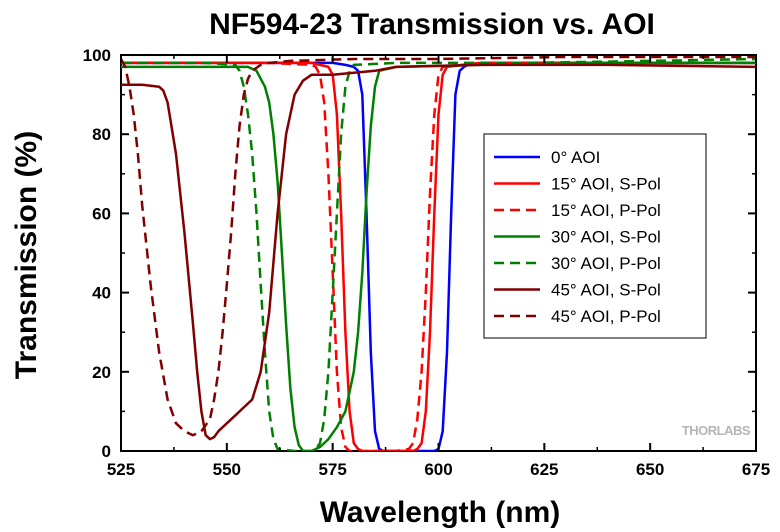 This screenshot has width=780, height=532. I want to click on x-tick-label: 575, so click(332, 469).